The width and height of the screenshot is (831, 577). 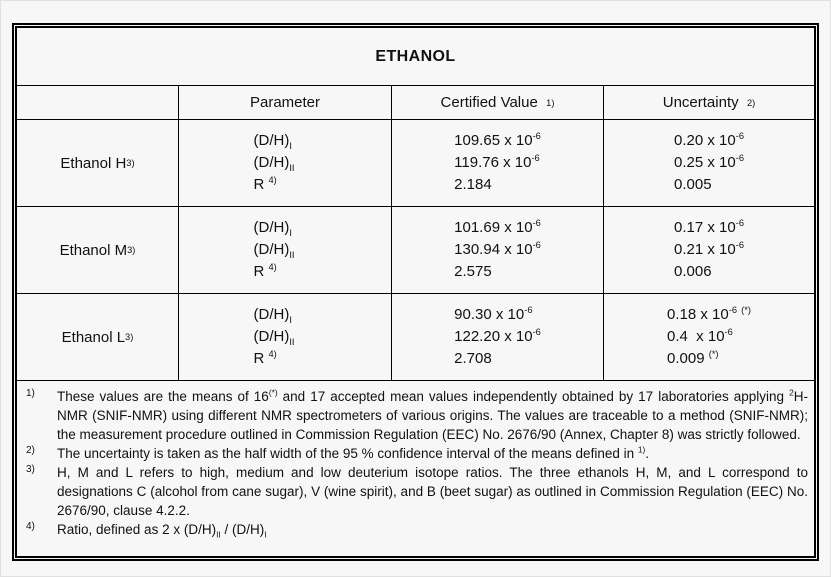 I want to click on certified-value-line: 90.30 x 10⁻⁶, so click(x=493, y=314).